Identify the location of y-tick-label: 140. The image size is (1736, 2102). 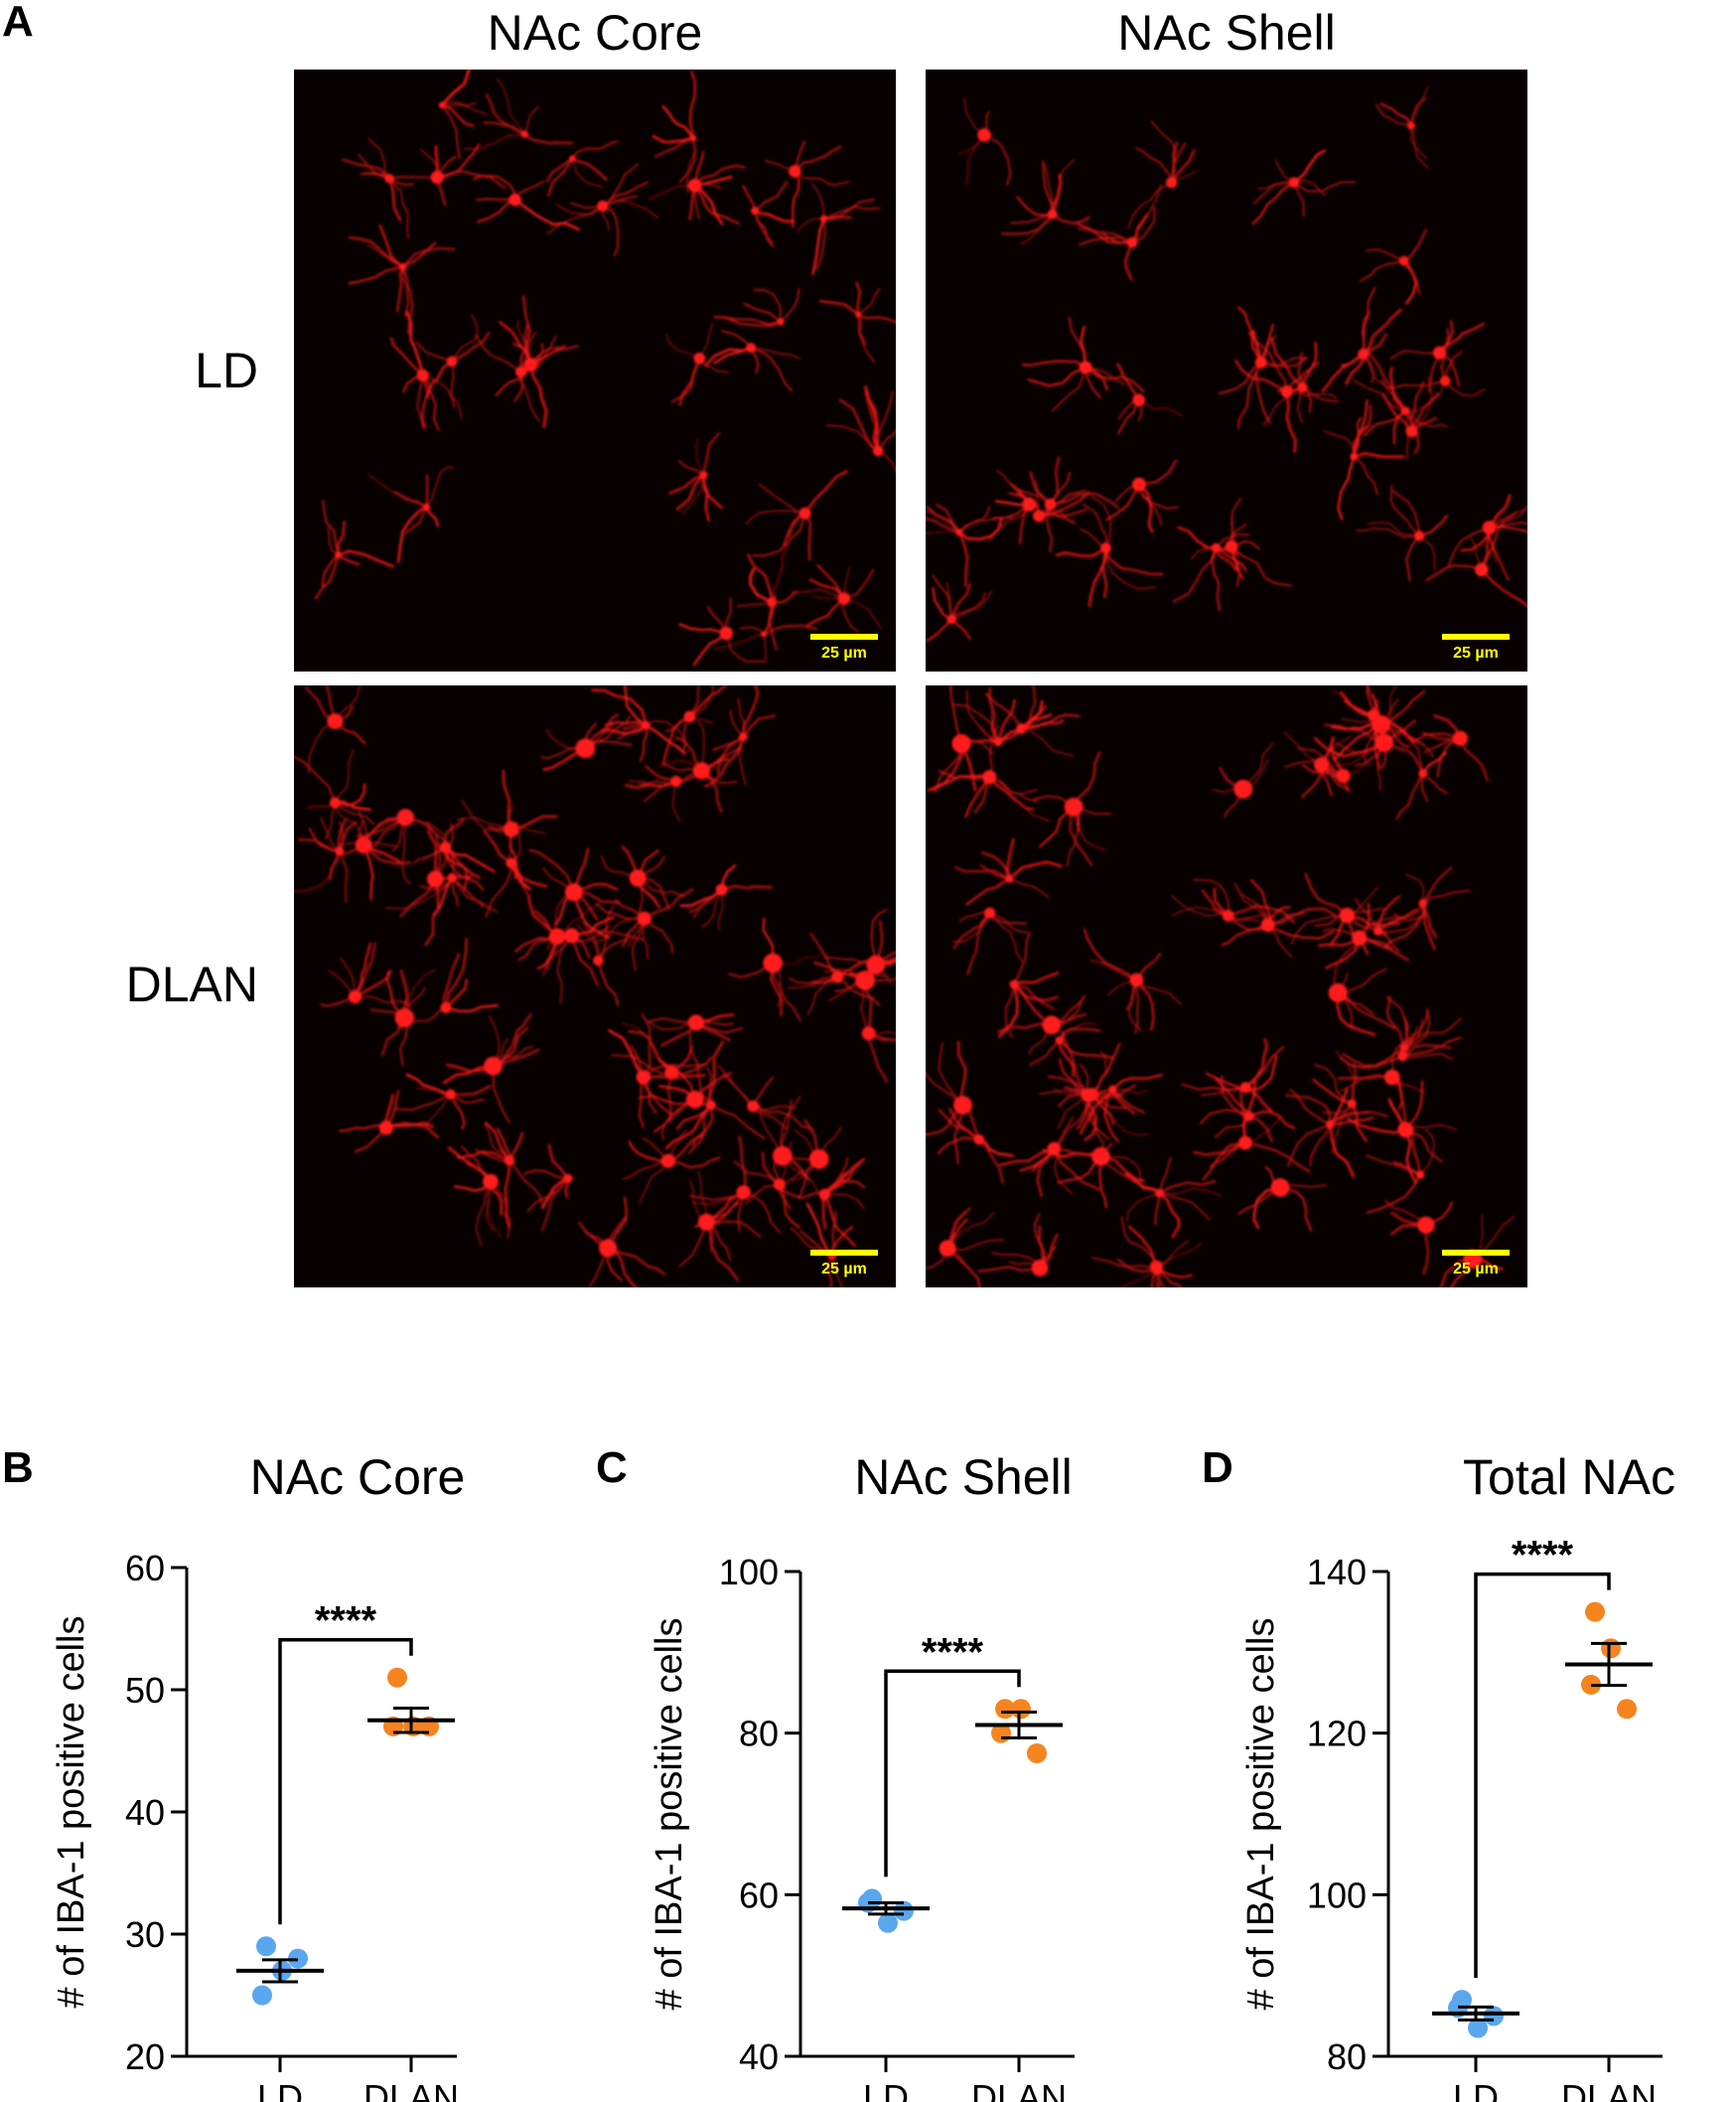
(1337, 1572).